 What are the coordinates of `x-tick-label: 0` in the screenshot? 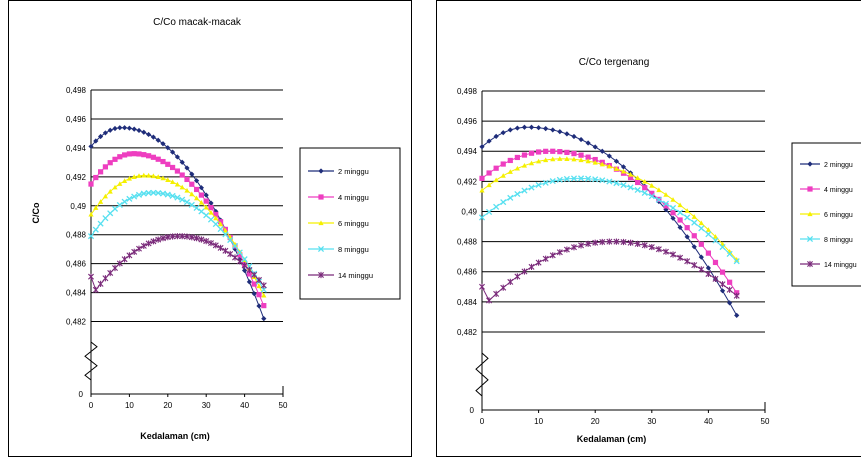 It's located at (482, 421).